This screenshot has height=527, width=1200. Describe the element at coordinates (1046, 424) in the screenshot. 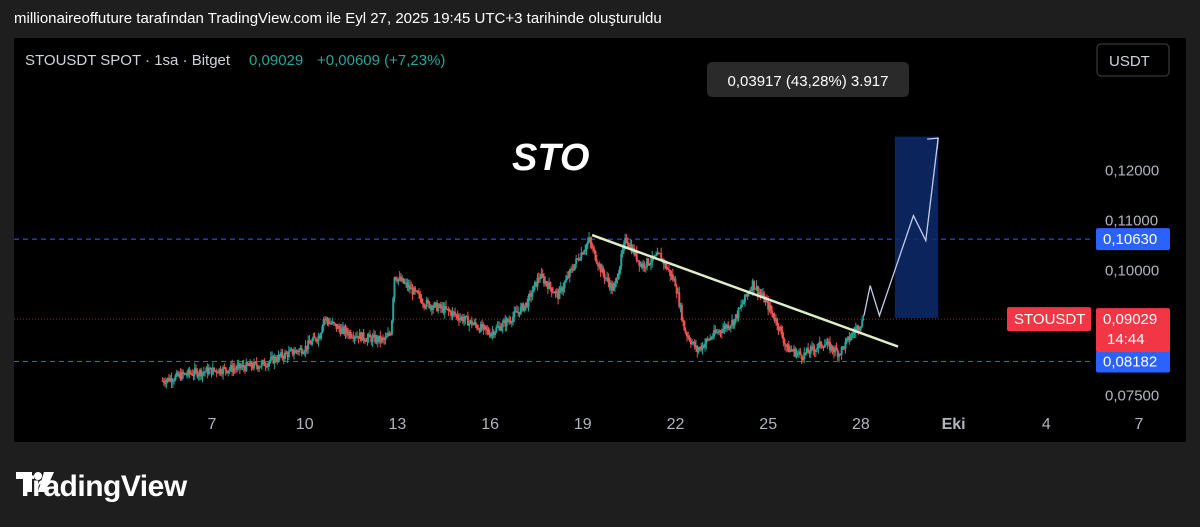

I see `time-tick-label: 4` at that location.